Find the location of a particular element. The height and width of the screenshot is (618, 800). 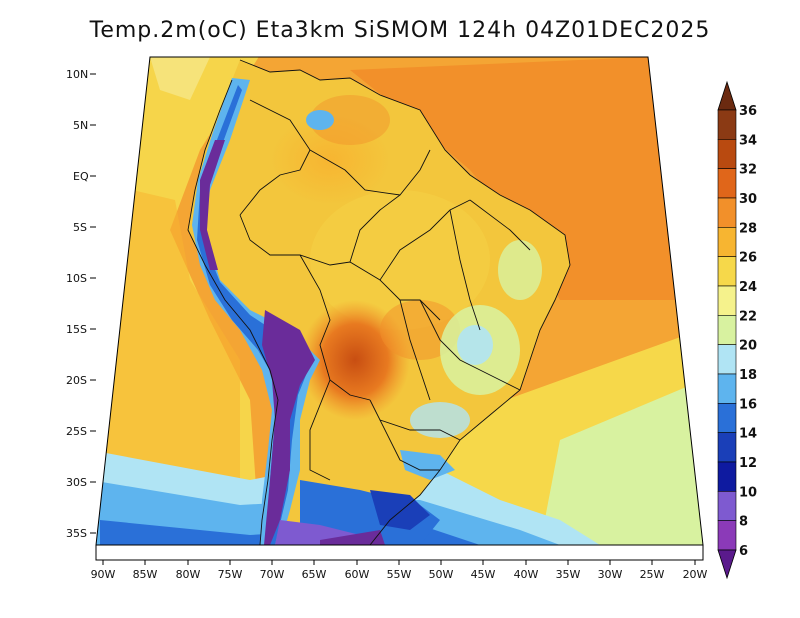

colorbar: 36 34 32 30 28 26 24 22 20 18 16 14 12 10 8 6 is located at coordinates (737, 330).